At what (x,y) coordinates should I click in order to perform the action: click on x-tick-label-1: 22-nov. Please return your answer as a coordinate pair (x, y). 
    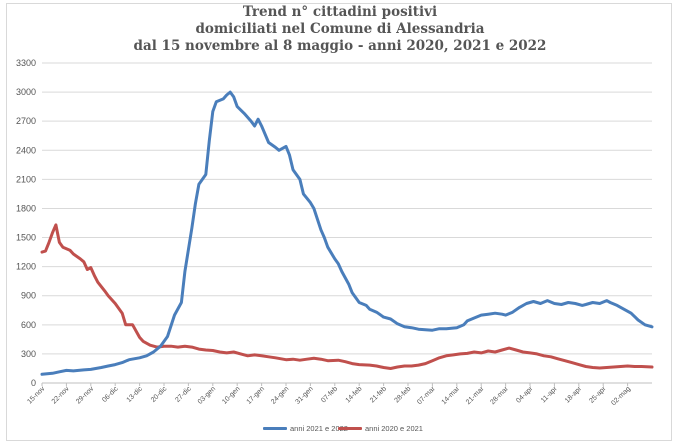
    Looking at the image, I should click on (61, 395).